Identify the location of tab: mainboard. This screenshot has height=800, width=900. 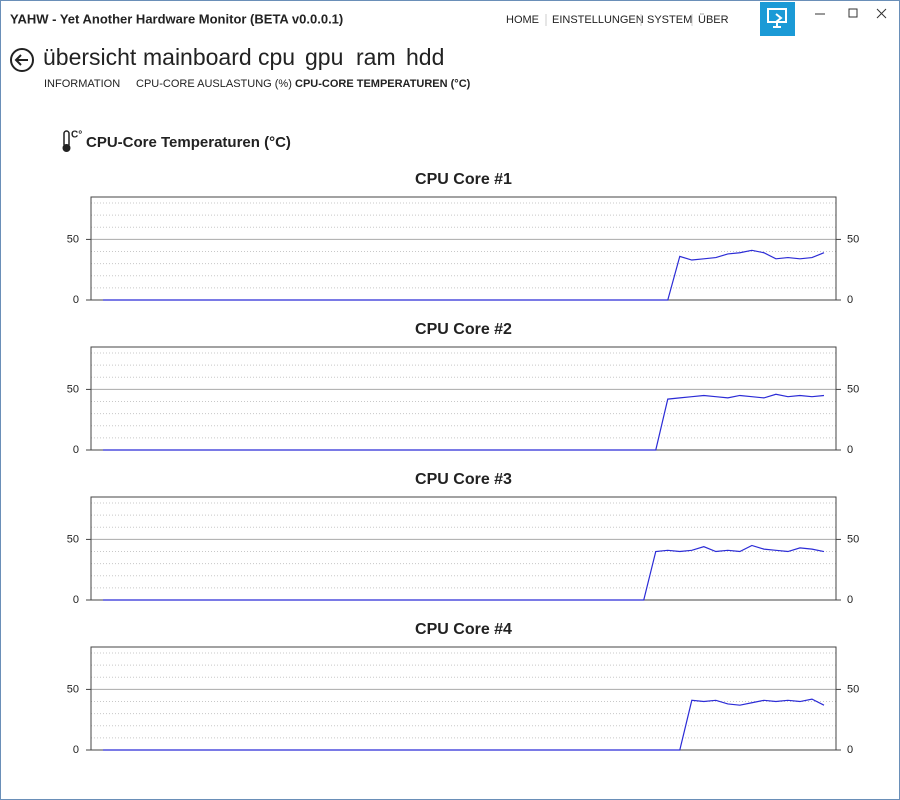
(197, 57).